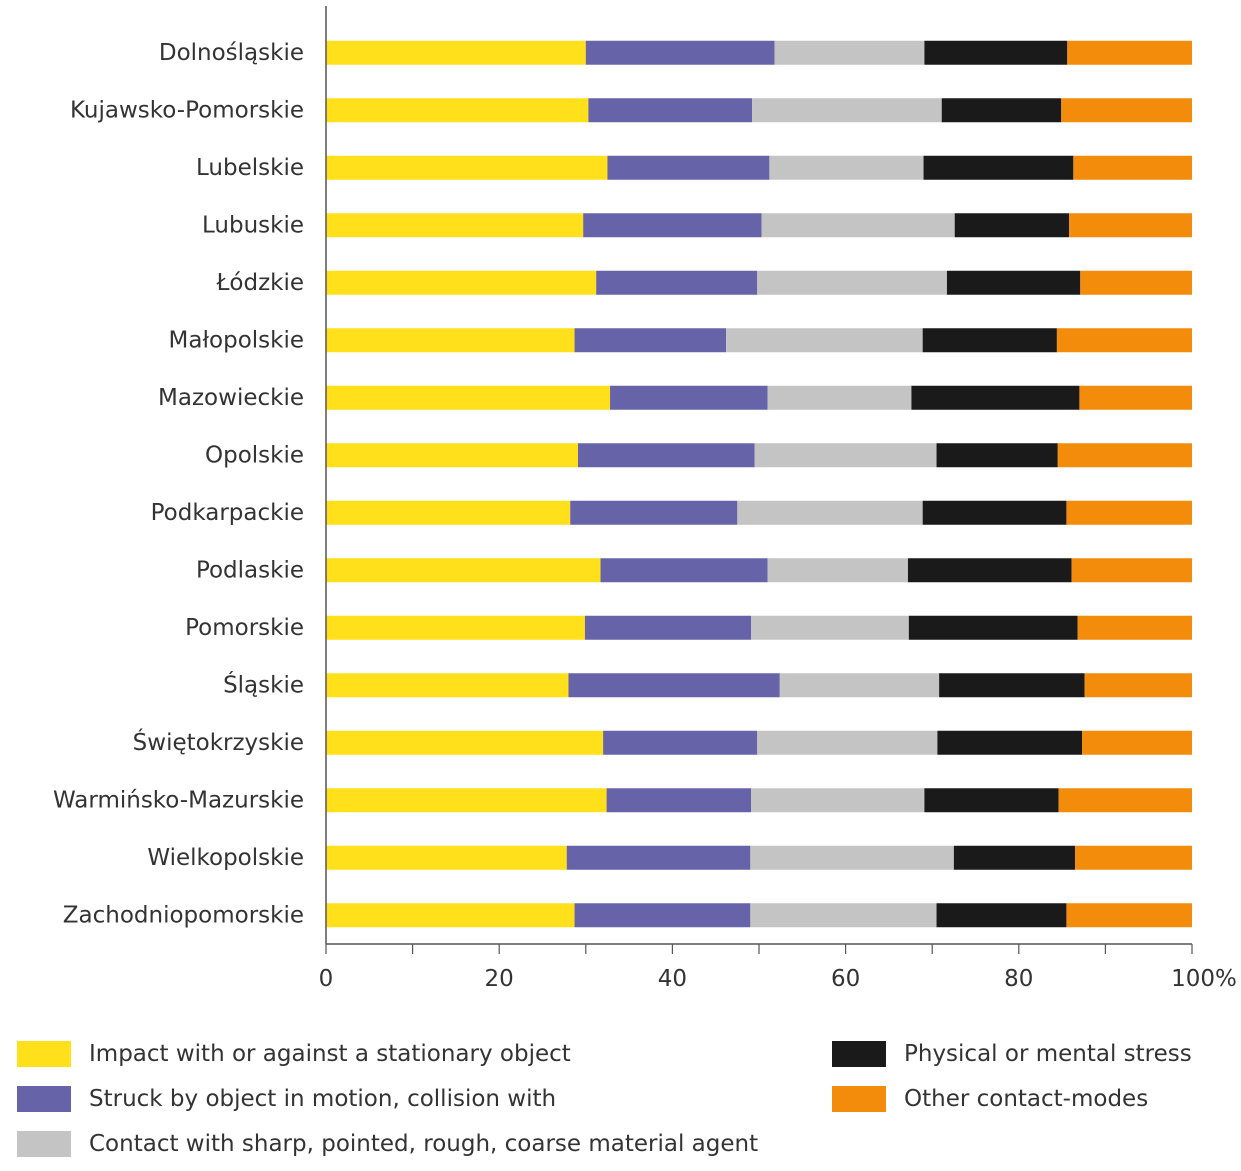 This screenshot has height=1171, width=1241. What do you see at coordinates (236, 340) in the screenshot?
I see `category-label: Małopolskie` at bounding box center [236, 340].